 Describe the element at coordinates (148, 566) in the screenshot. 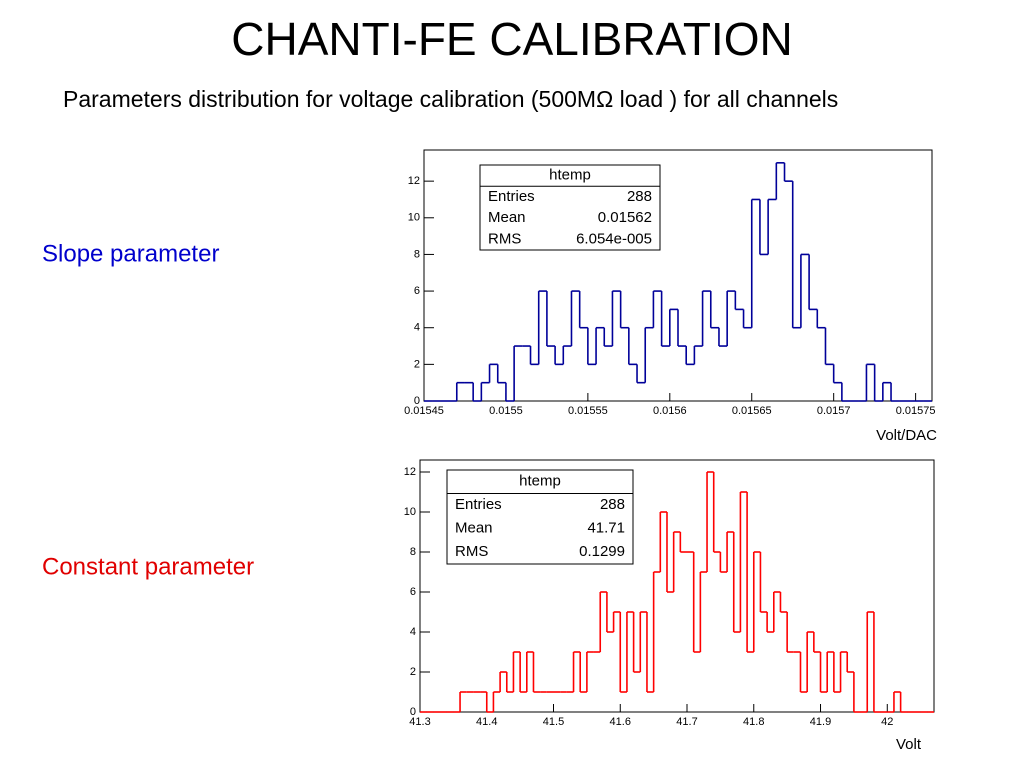

I see `chart-label: Constant parameter` at that location.